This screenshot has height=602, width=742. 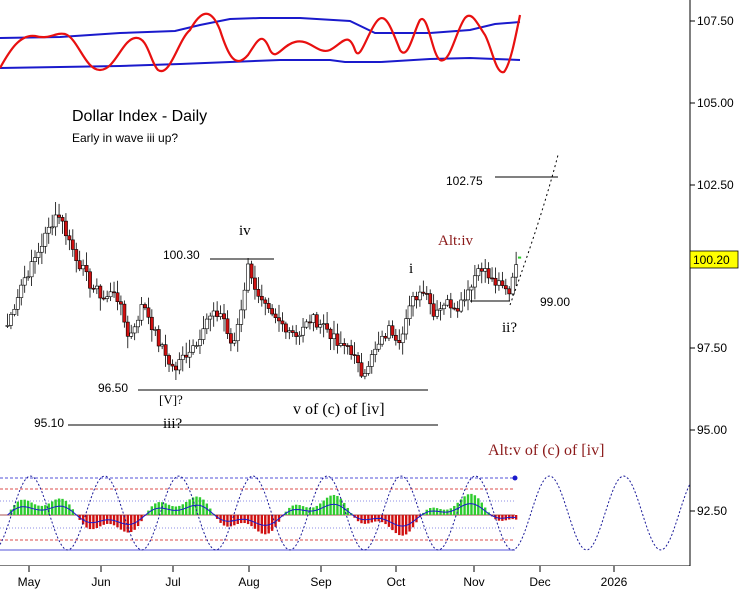 I want to click on x-tick-label: 2026, so click(x=614, y=582).